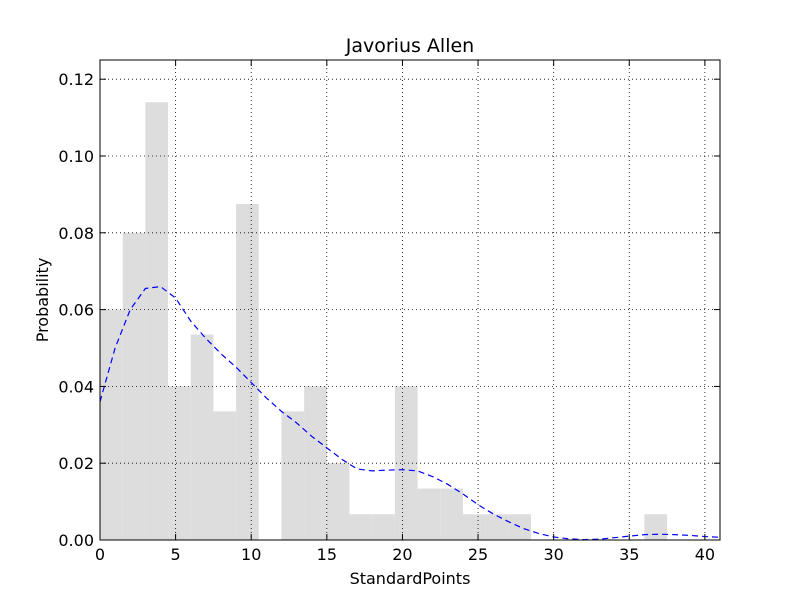  What do you see at coordinates (176, 554) in the screenshot?
I see `x-tick-label: 5` at bounding box center [176, 554].